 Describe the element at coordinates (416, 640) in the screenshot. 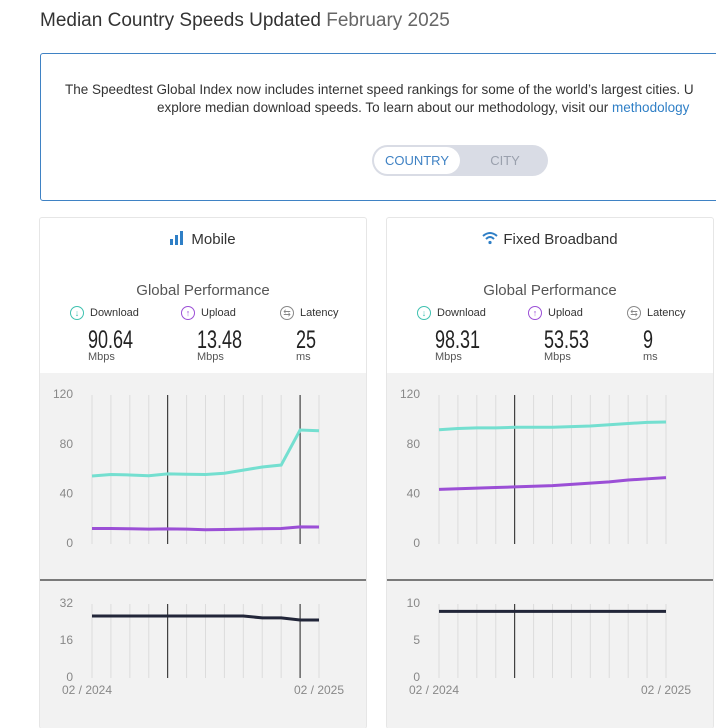

I see `y-tick-label: 5` at that location.